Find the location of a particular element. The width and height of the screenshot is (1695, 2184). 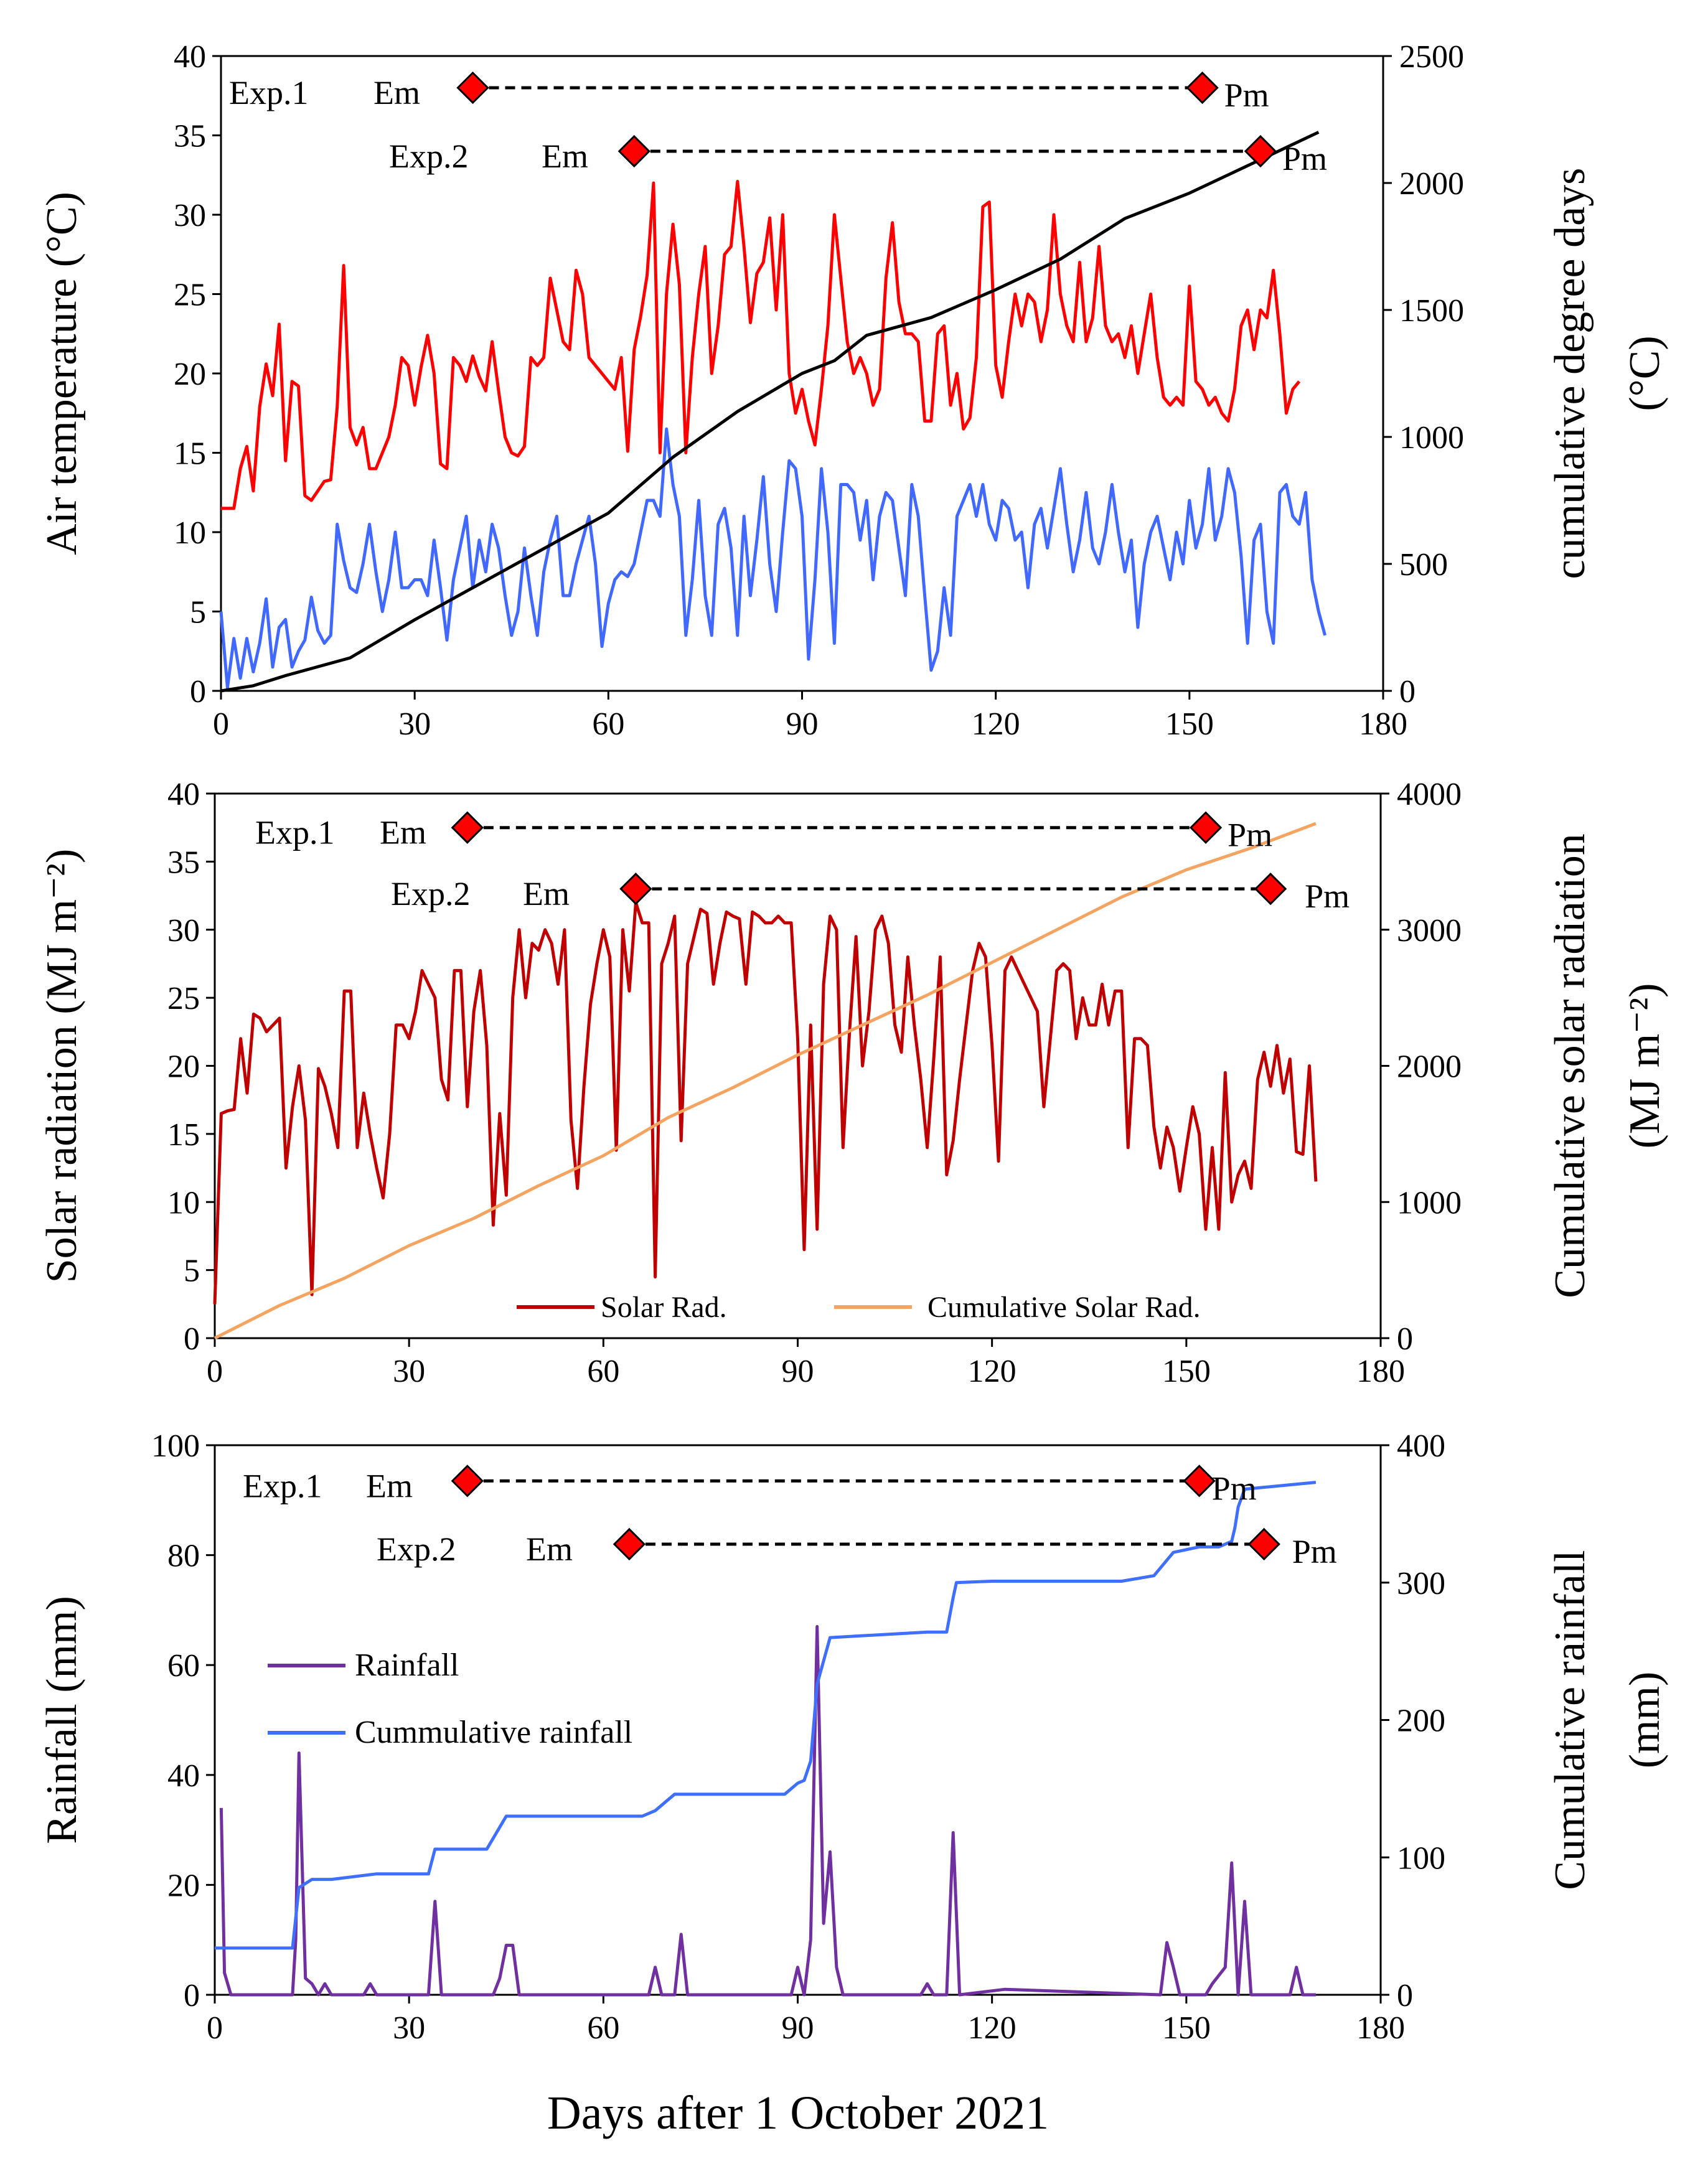

legend: Rainfall Cummulative rainfall is located at coordinates (450, 1698).